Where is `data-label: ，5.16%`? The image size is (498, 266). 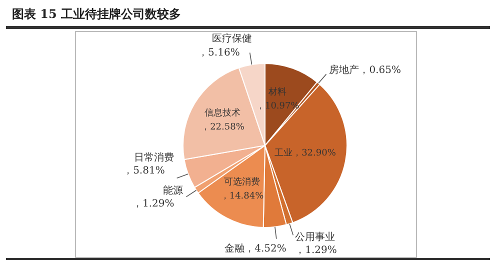 data-label: ，5.16% is located at coordinates (219, 52).